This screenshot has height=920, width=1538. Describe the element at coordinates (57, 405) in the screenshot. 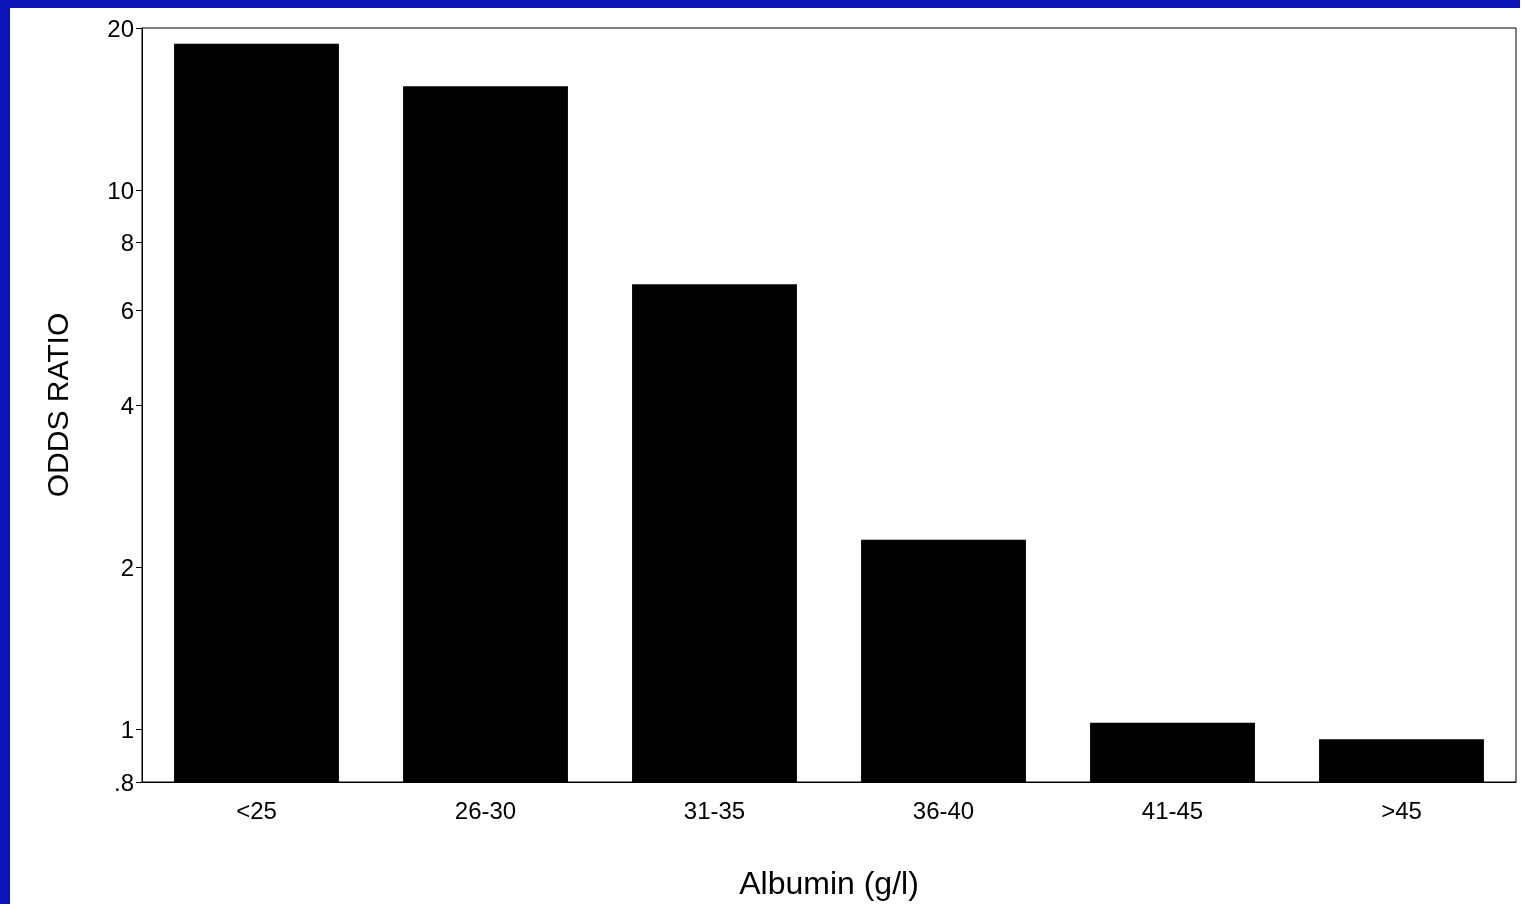

I see `y-axis-title: ODDS RATIO` at that location.